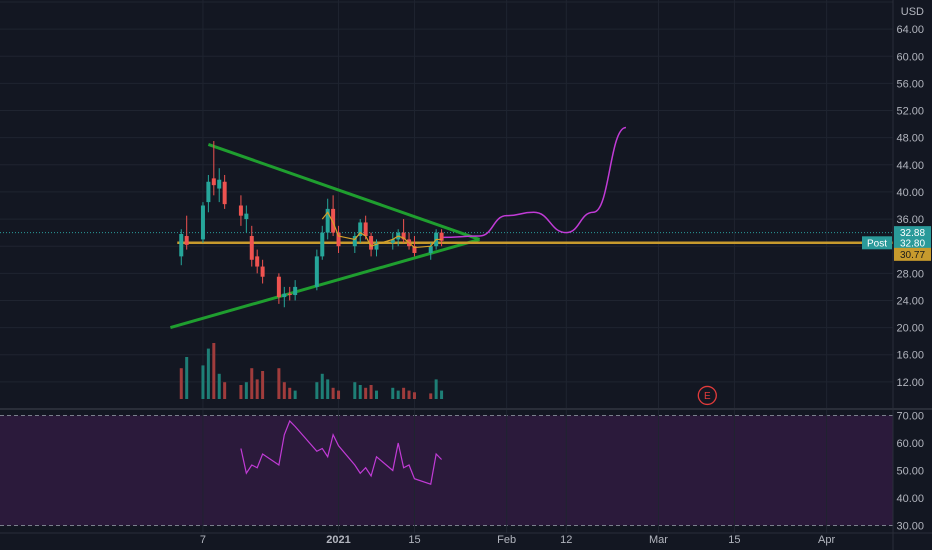 The width and height of the screenshot is (932, 550). Describe the element at coordinates (910, 472) in the screenshot. I see `rsi-tick-label: 50.00` at that location.